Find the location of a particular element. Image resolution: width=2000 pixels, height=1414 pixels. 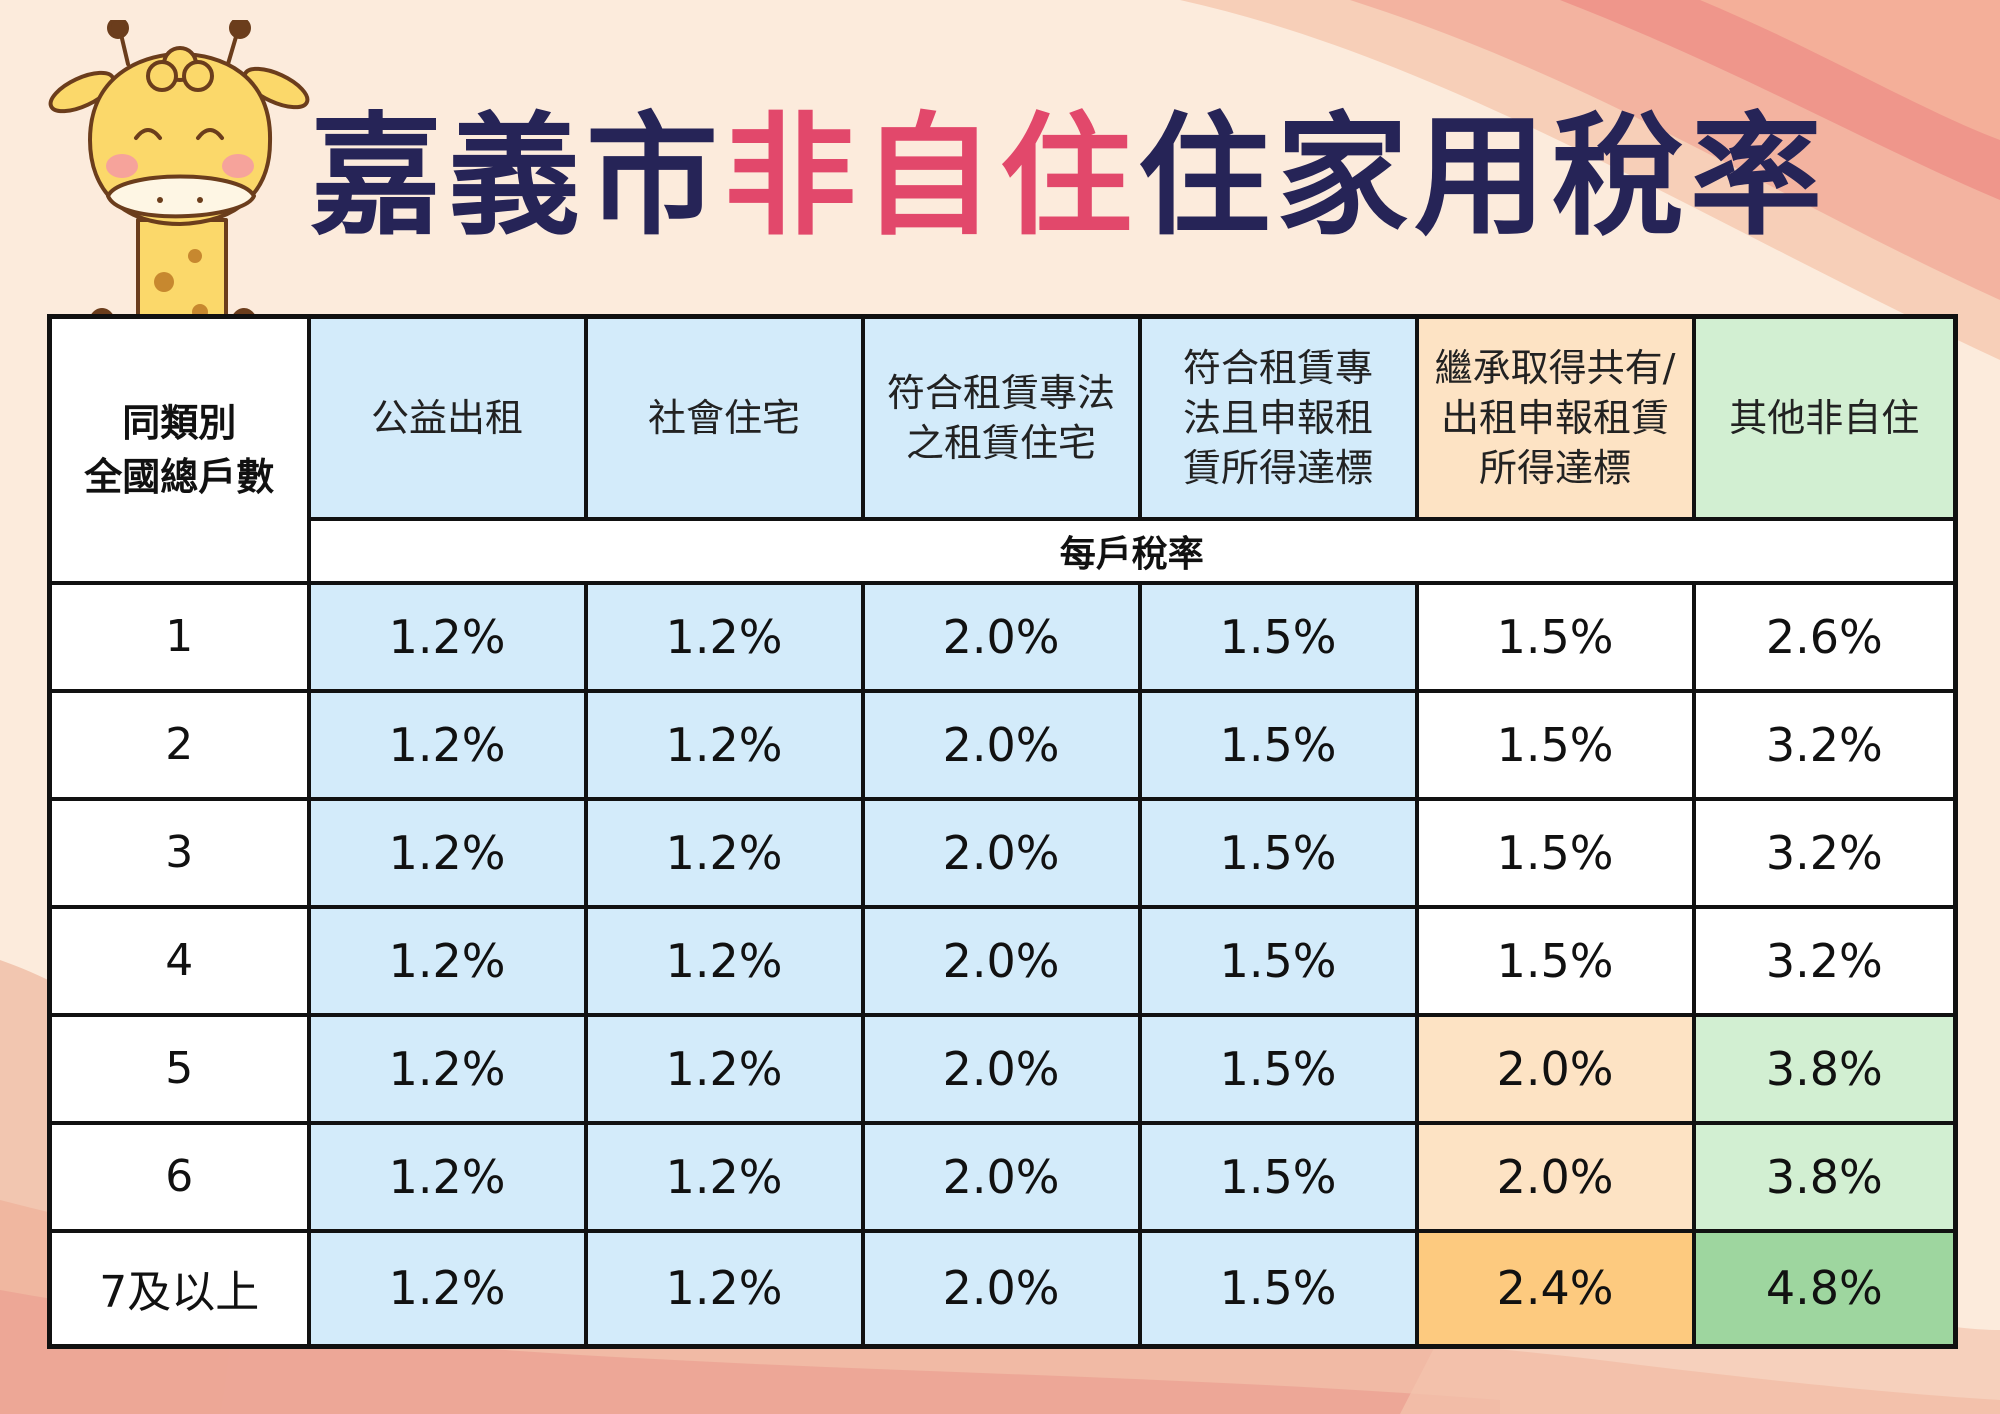

column-header-rental-act-income: 符合租賃專 法且申報租 賃所得達標 is located at coordinates (1278, 417).